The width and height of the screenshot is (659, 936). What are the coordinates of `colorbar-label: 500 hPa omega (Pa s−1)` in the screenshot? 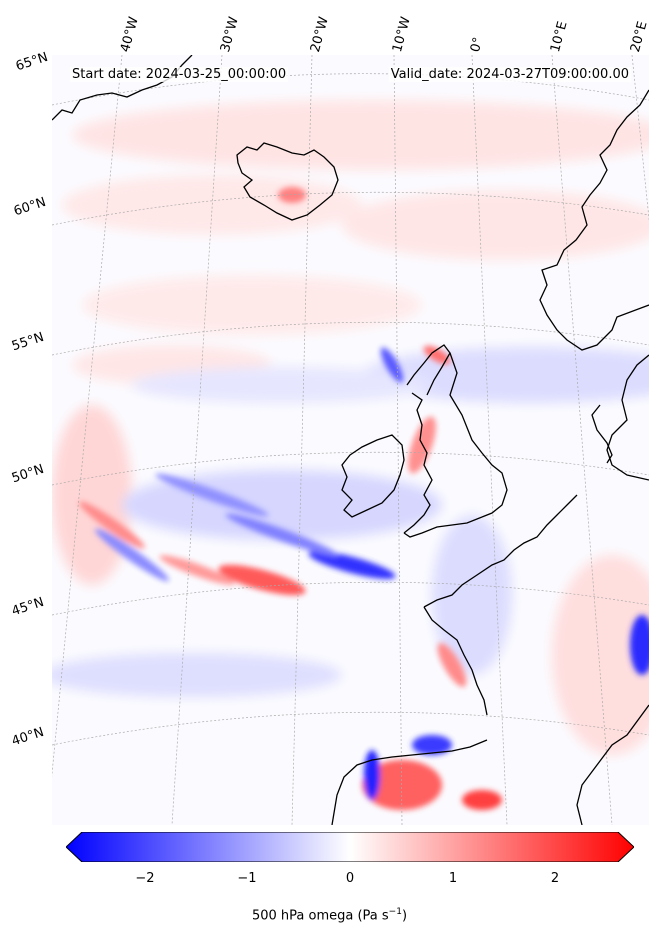 It's located at (329, 915).